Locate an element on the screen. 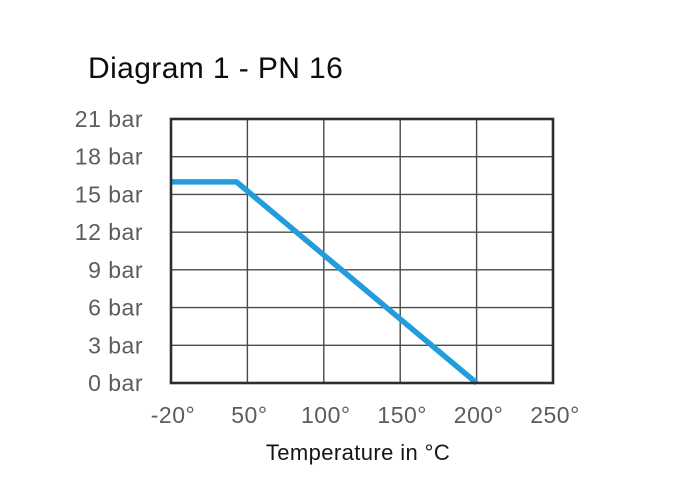 Image resolution: width=695 pixels, height=498 pixels. x-axis-title: Temperature in °C is located at coordinates (358, 452).